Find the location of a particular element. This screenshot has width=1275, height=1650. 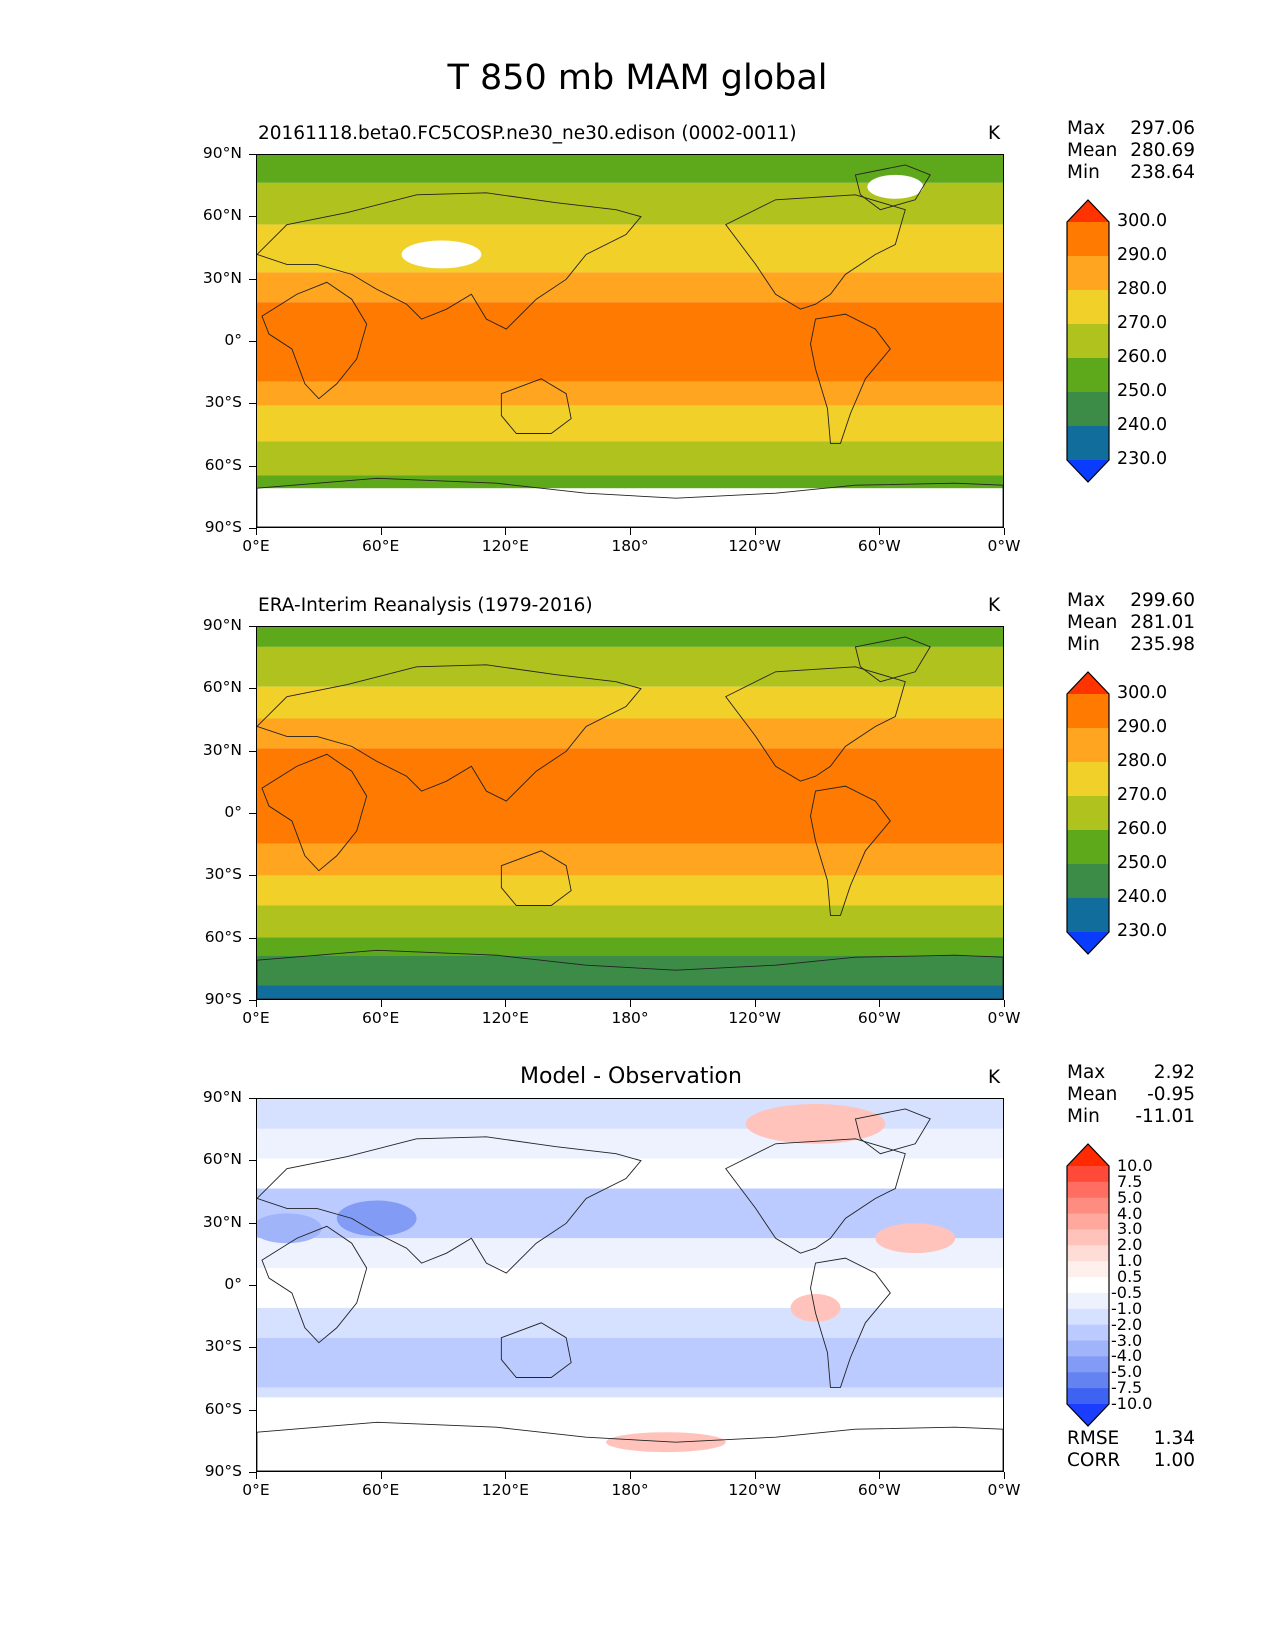

lat-tick-label: 90°S is located at coordinates (223, 1471).